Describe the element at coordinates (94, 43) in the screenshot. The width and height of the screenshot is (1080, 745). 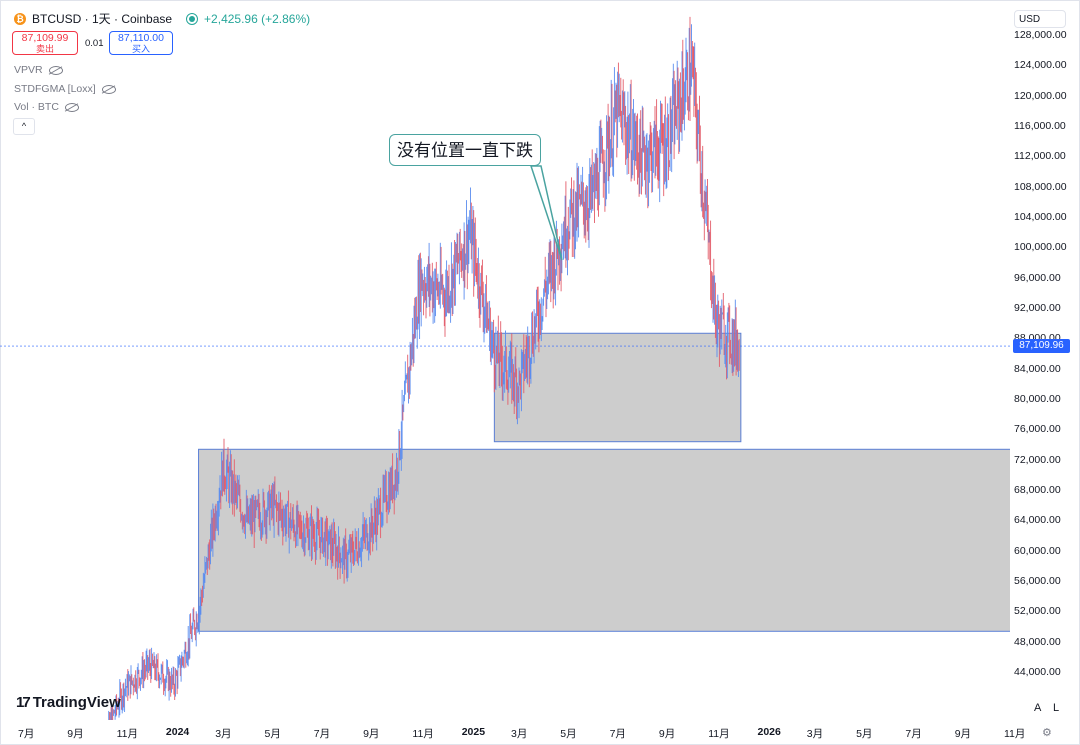
I see `spread-value: 0.01` at that location.